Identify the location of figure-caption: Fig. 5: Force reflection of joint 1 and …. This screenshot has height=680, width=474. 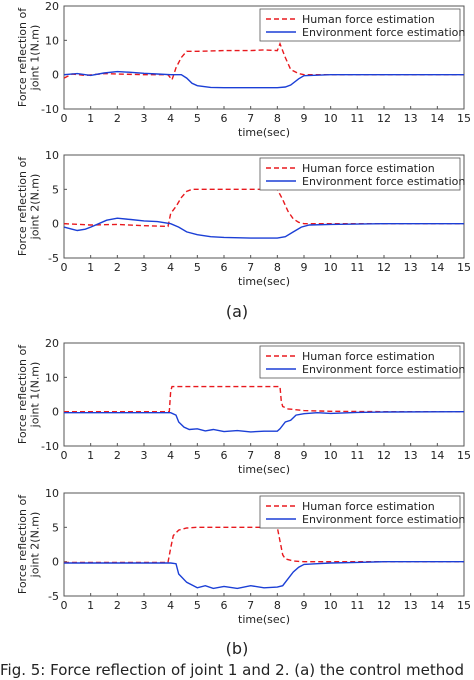
(232, 670).